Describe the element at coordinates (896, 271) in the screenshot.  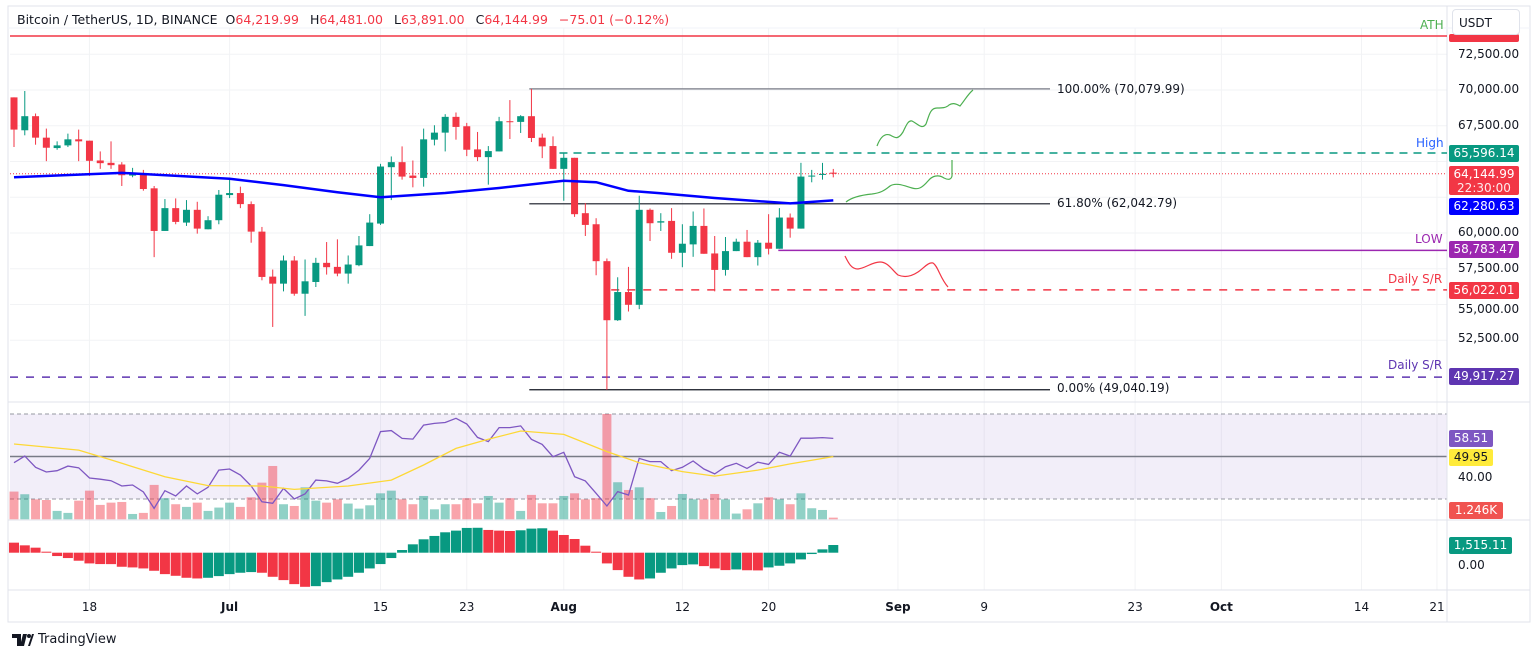
I see `bearish-path` at that location.